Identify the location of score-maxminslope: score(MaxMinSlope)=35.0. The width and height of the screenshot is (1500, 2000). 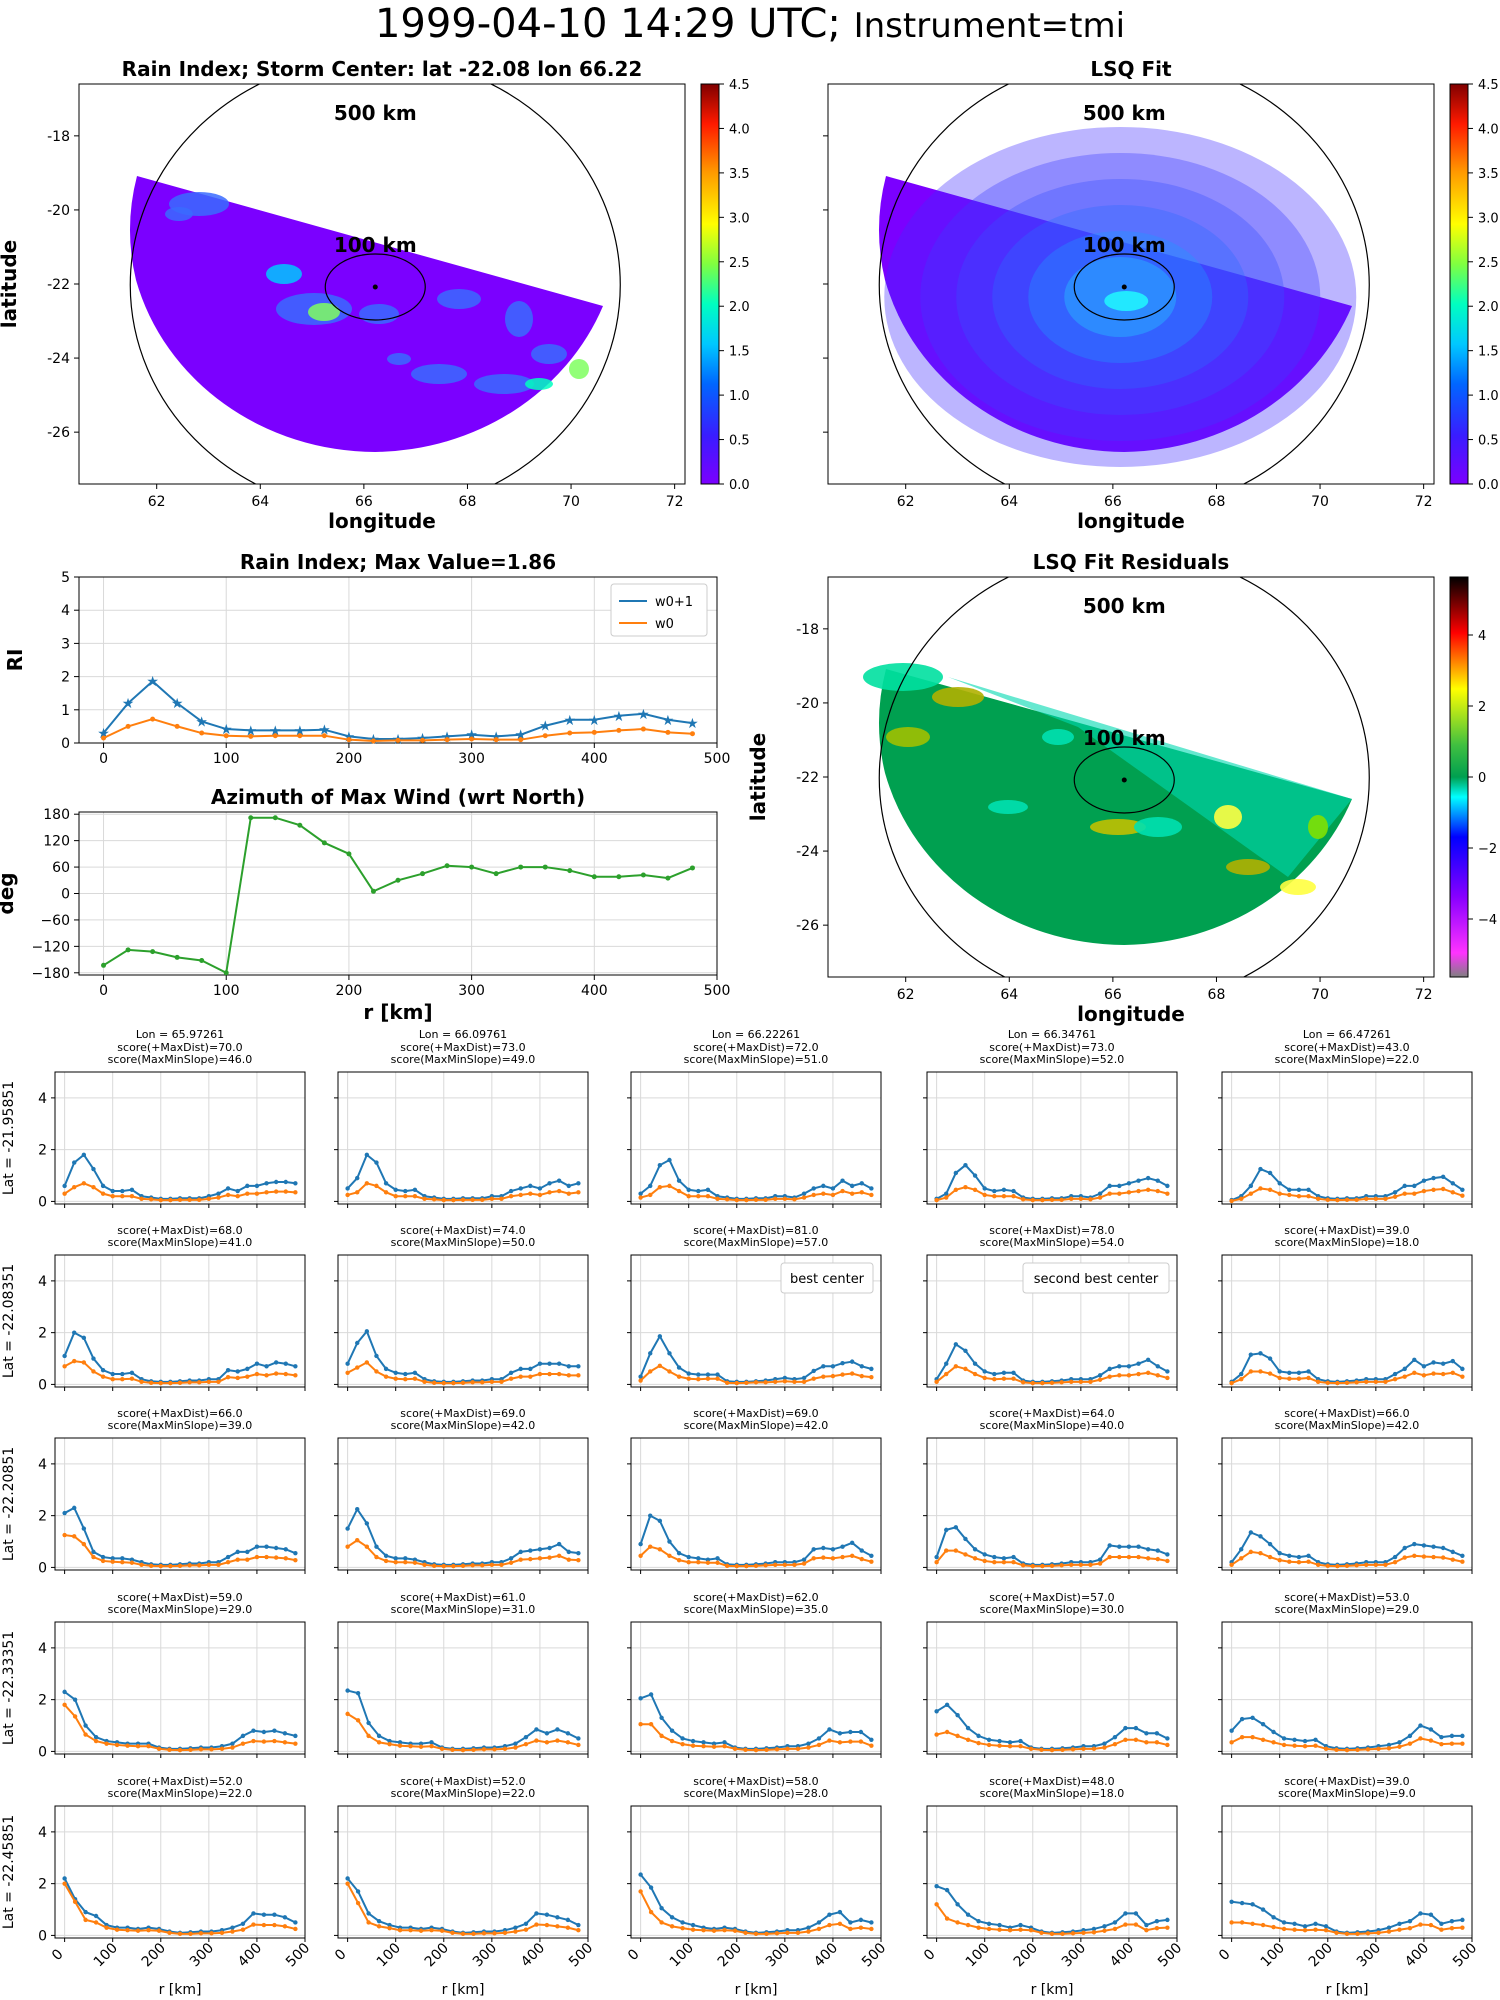
(756, 1609).